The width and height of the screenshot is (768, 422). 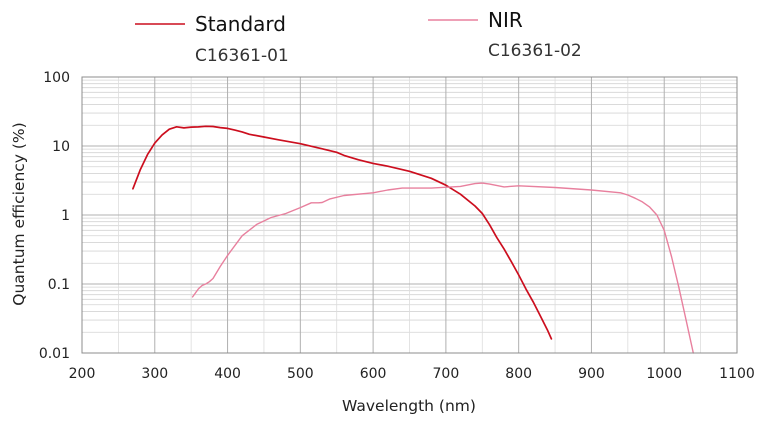 What do you see at coordinates (65, 216) in the screenshot?
I see `y-tick-label: 1` at bounding box center [65, 216].